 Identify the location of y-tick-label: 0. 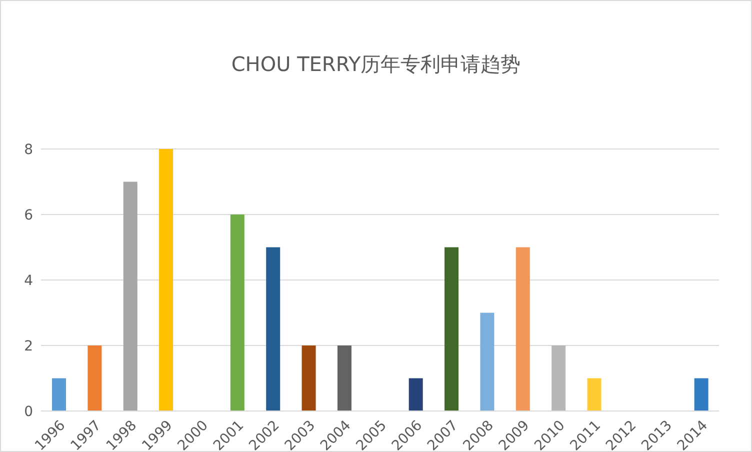
(28, 412).